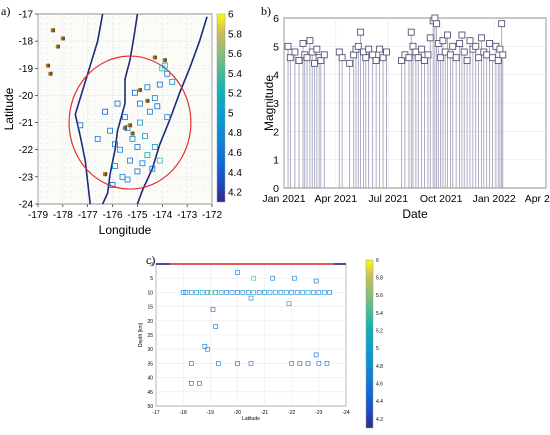 Image resolution: width=550 pixels, height=435 pixels. I want to click on x-tick-label: -177, so click(88, 215).